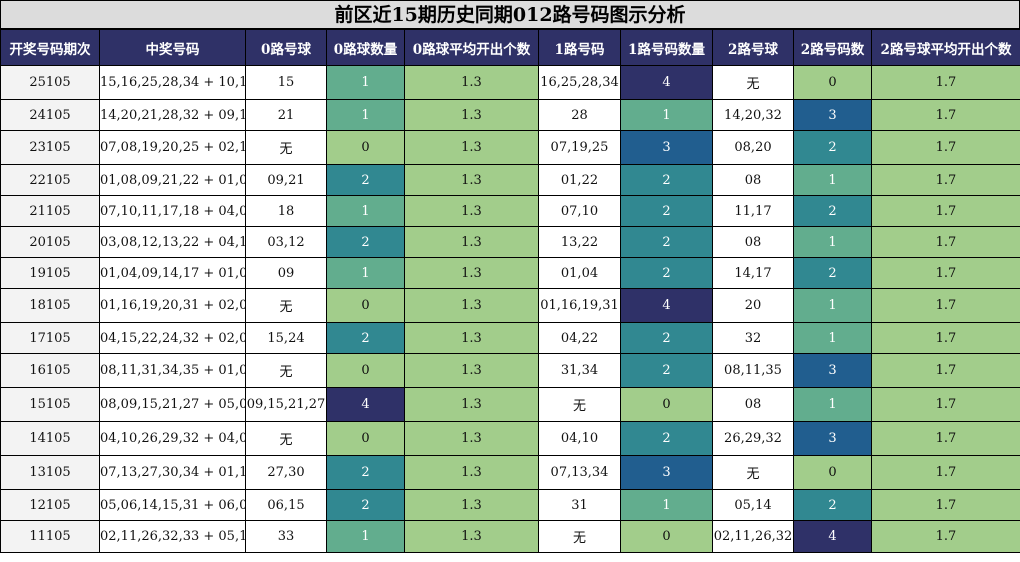 The image size is (1020, 562). I want to click on route2-balls-cell: 05,14, so click(753, 505).